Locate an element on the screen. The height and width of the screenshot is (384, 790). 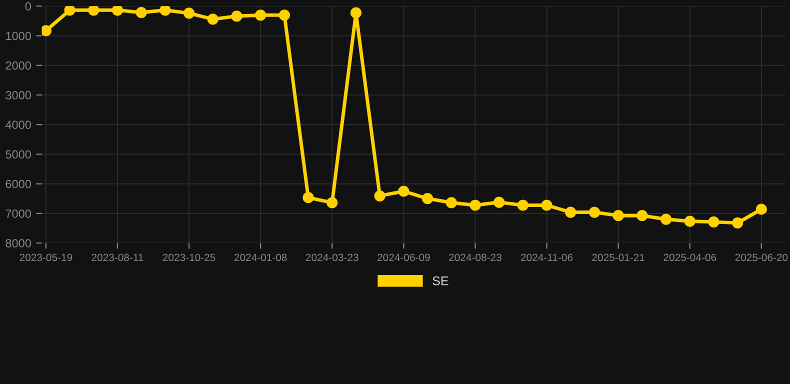
x-tick-label: 2024-03-23 is located at coordinates (332, 258).